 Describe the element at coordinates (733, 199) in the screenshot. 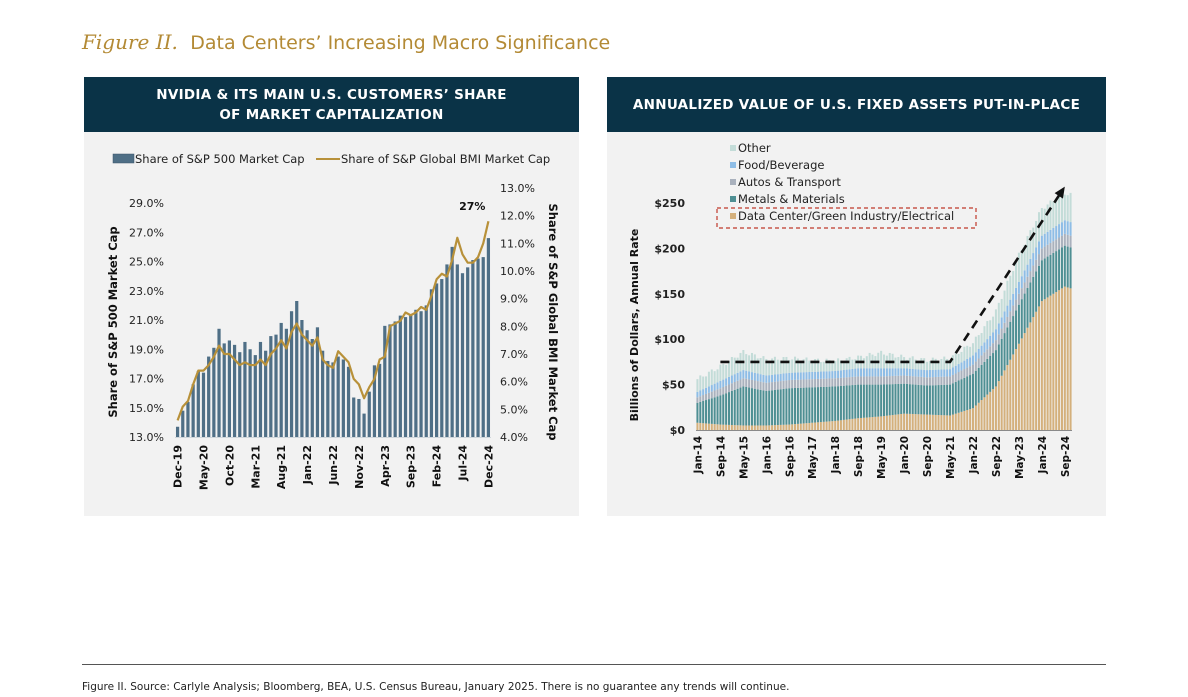

I see `legend-swatch` at that location.